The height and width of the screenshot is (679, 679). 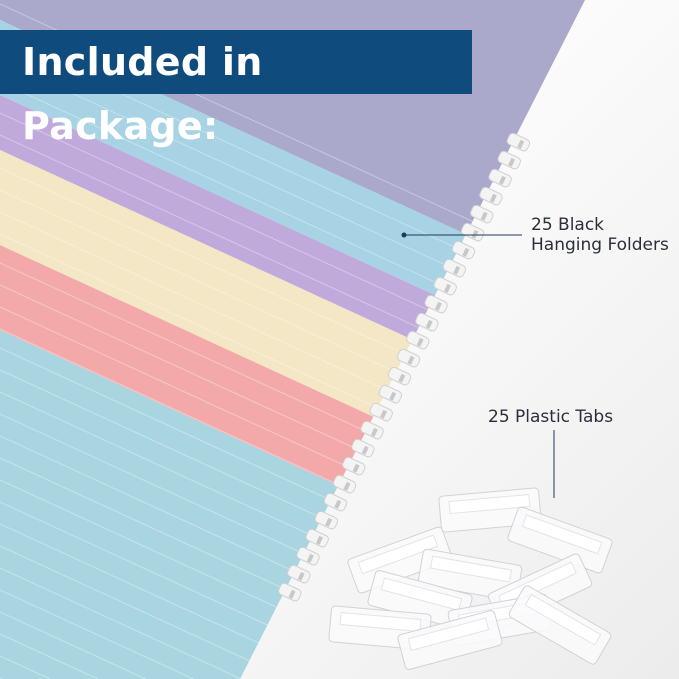 What do you see at coordinates (600, 245) in the screenshot?
I see `folders-desc: Hanging Folders` at bounding box center [600, 245].